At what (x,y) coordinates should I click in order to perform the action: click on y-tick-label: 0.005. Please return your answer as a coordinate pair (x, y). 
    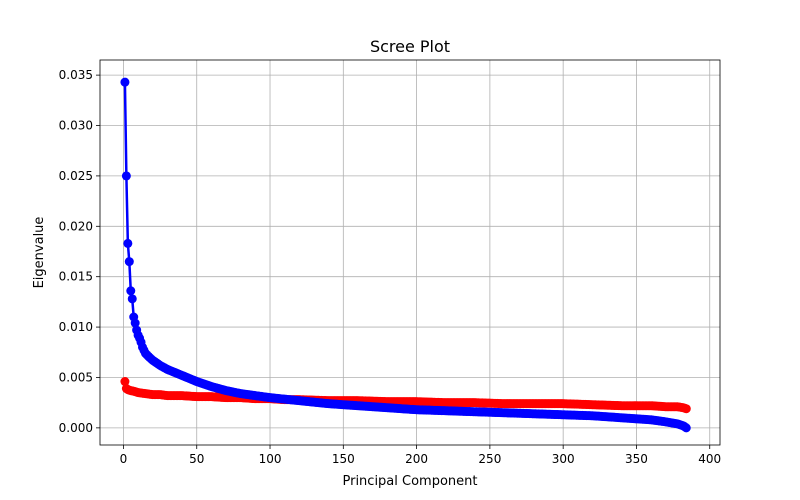
    Looking at the image, I should click on (76, 377).